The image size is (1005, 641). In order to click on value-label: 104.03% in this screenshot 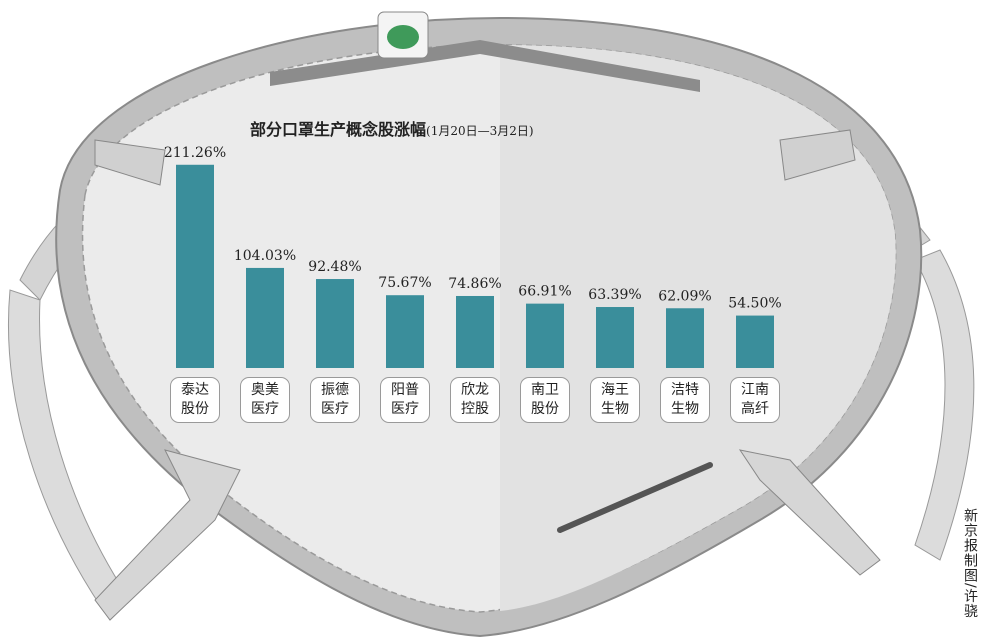, I will do `click(265, 256)`.